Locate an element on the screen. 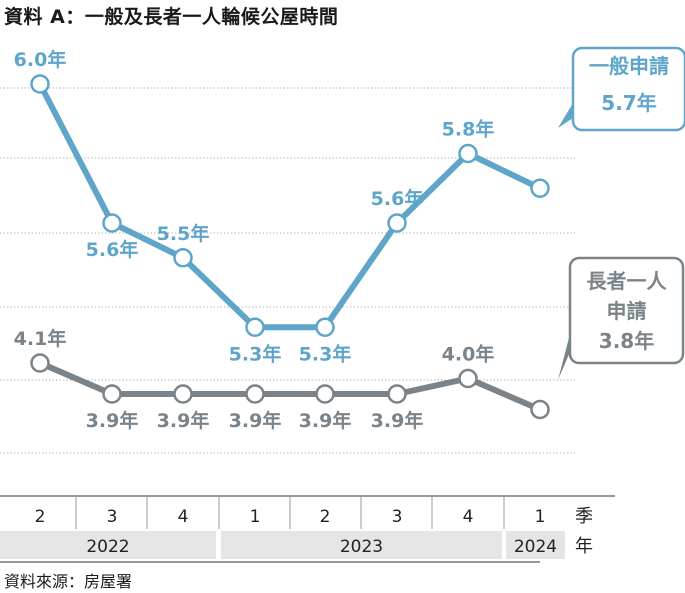 The width and height of the screenshot is (685, 593). callout-text: 申請 is located at coordinates (627, 311).